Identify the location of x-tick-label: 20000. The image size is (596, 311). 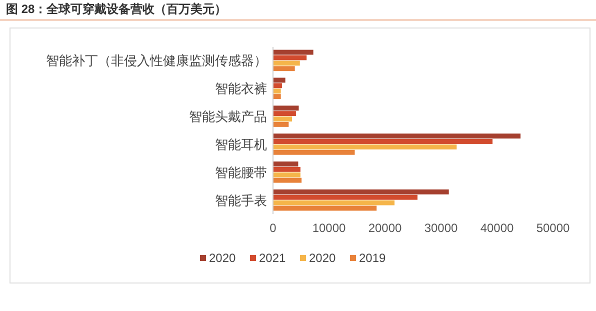
(385, 228).